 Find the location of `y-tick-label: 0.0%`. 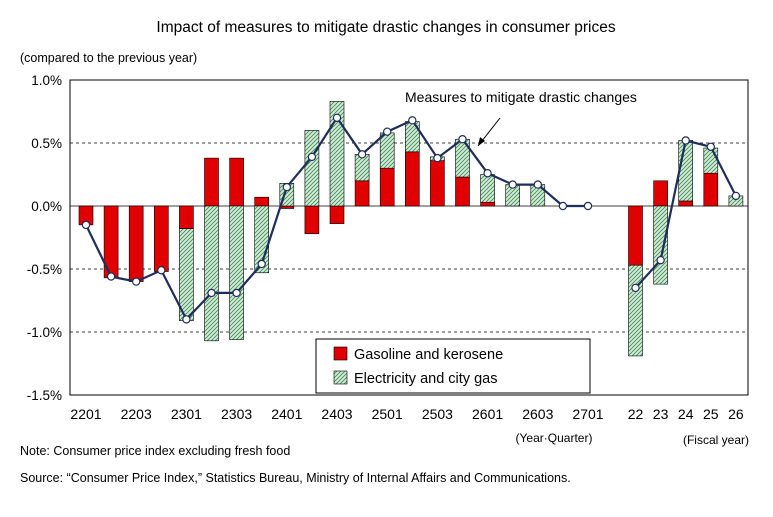

y-tick-label: 0.0% is located at coordinates (46, 206).